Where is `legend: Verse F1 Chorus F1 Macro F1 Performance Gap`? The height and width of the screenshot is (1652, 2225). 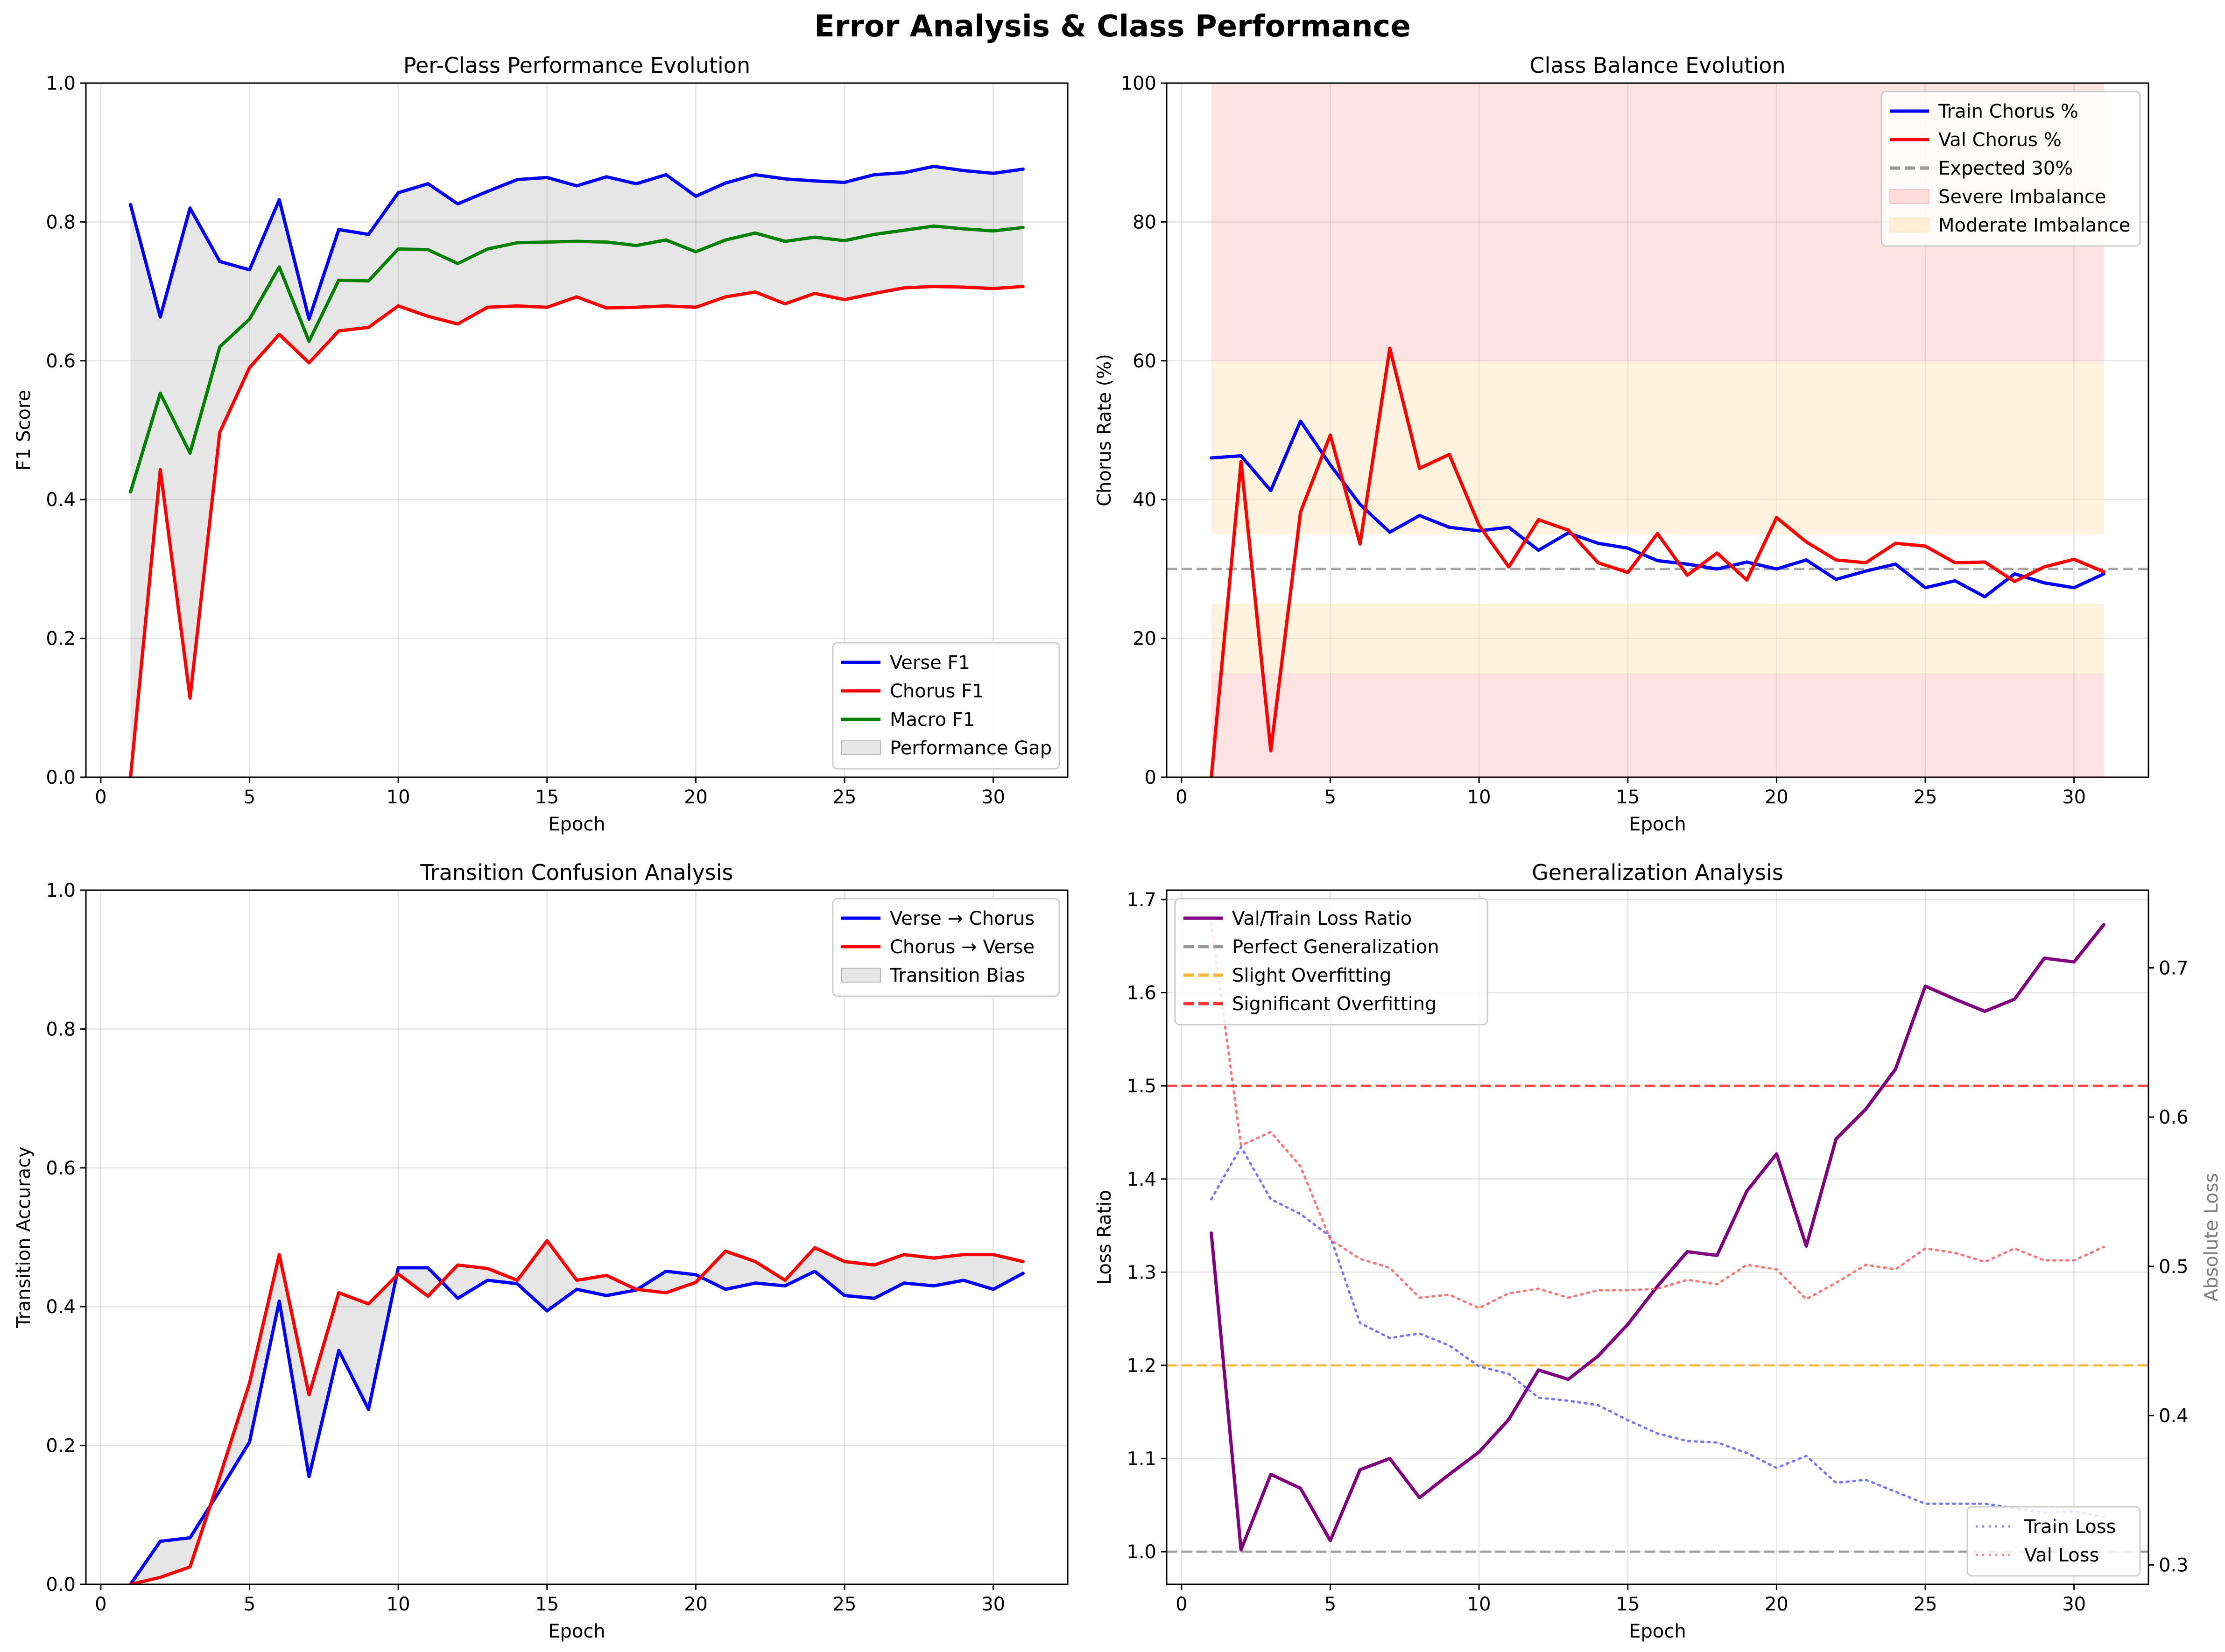 legend: Verse F1 Chorus F1 Macro F1 Performance Gap is located at coordinates (946, 706).